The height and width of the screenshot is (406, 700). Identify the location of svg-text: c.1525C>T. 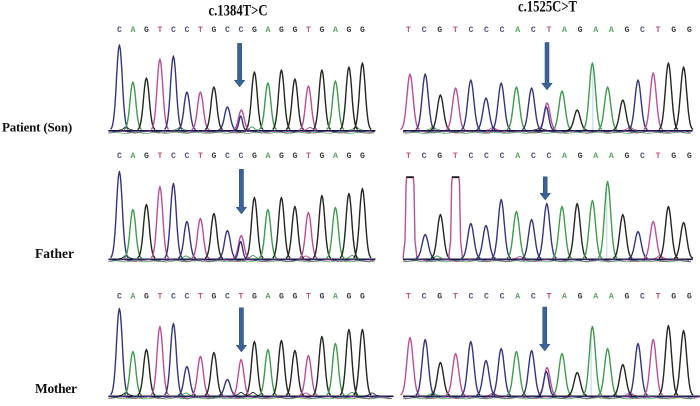
(548, 8).